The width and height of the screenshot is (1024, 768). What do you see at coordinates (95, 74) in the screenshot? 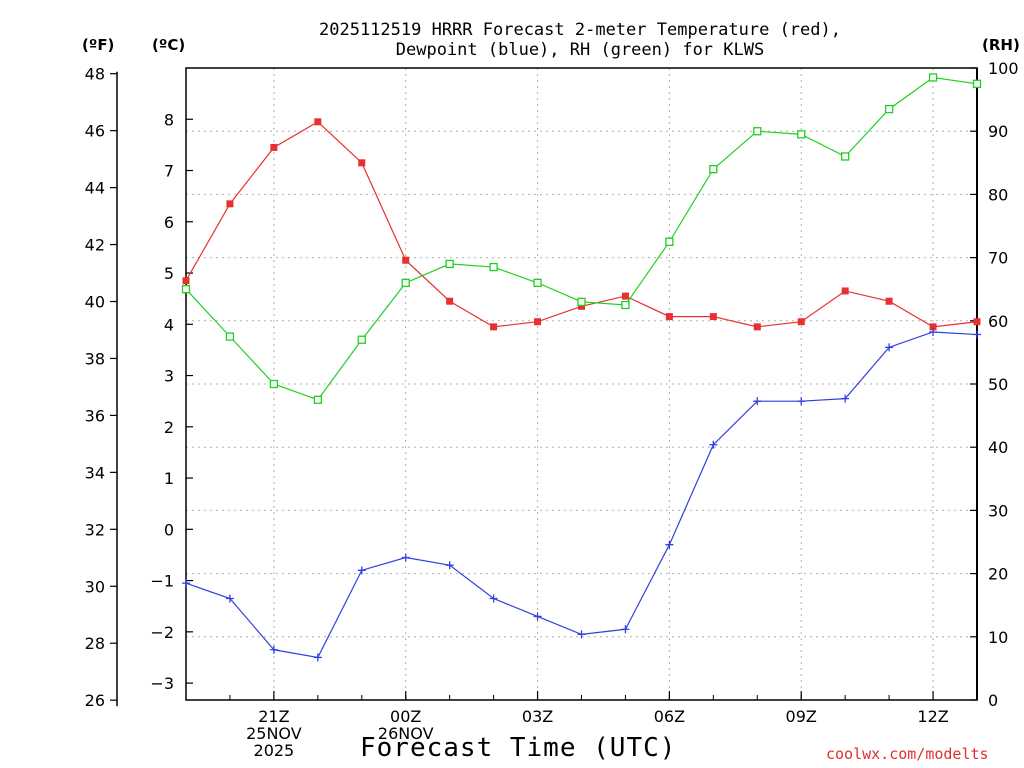
I see `fahrenheit-tick-label: 48` at bounding box center [95, 74].